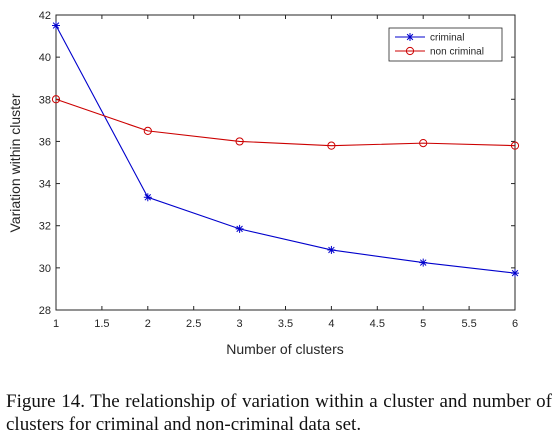  Describe the element at coordinates (15, 162) in the screenshot. I see `y-axis-label: Variation within cluster` at that location.